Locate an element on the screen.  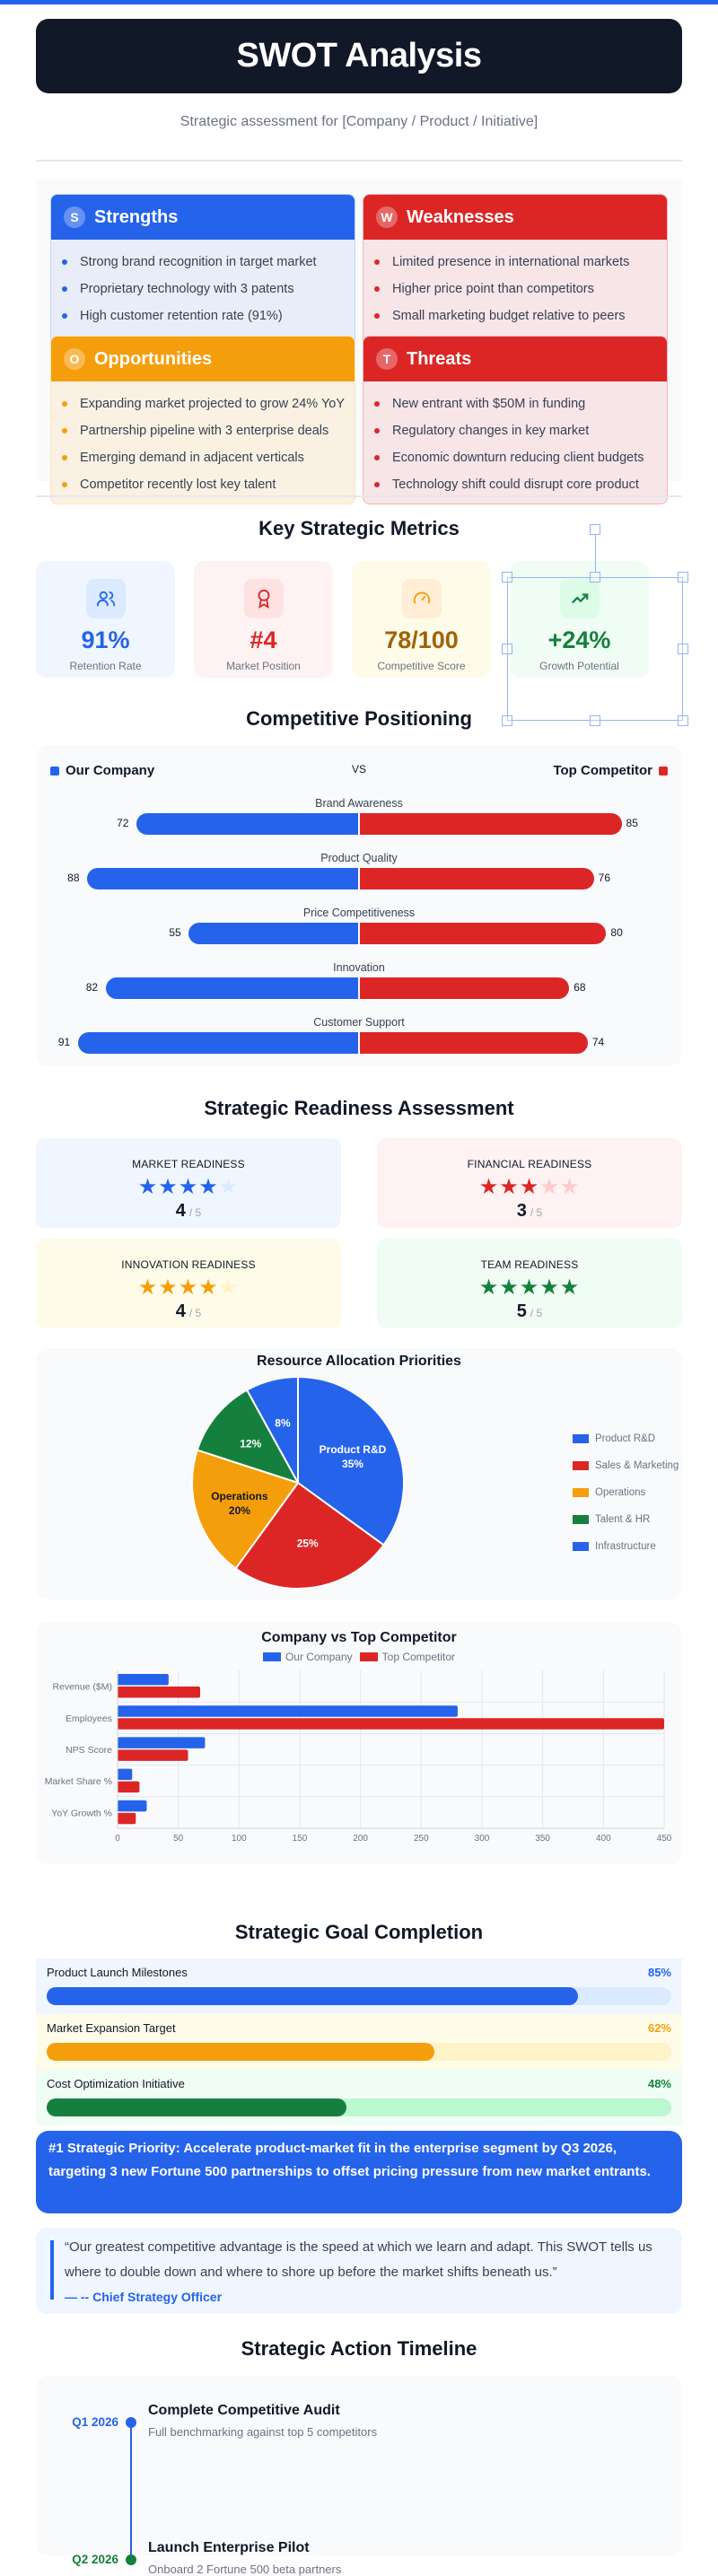
goal-item: Product Launch Milestones 85% is located at coordinates (359, 1986).